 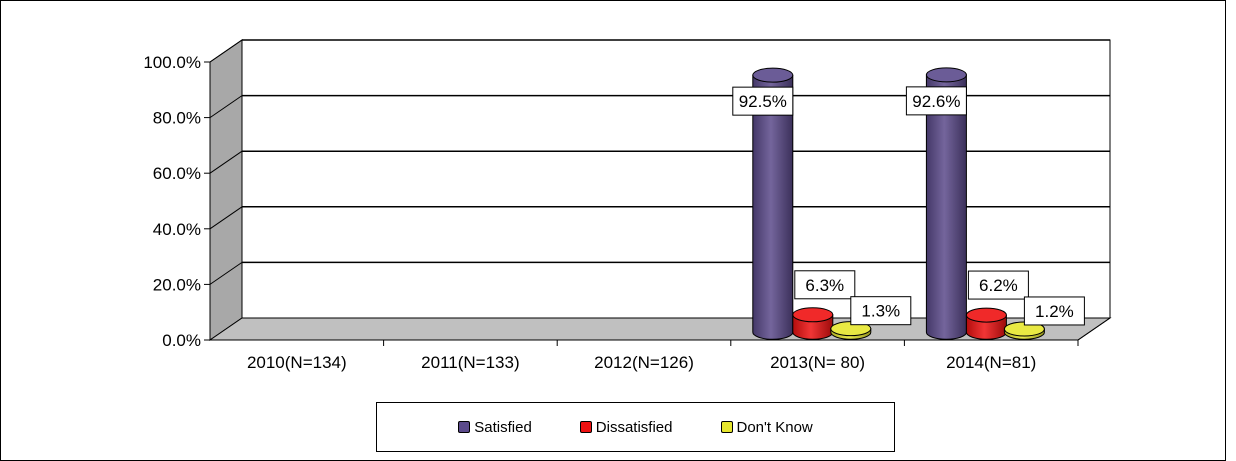 I want to click on legend: Satisfied Dissatisfied Don't Know, so click(x=635, y=427).